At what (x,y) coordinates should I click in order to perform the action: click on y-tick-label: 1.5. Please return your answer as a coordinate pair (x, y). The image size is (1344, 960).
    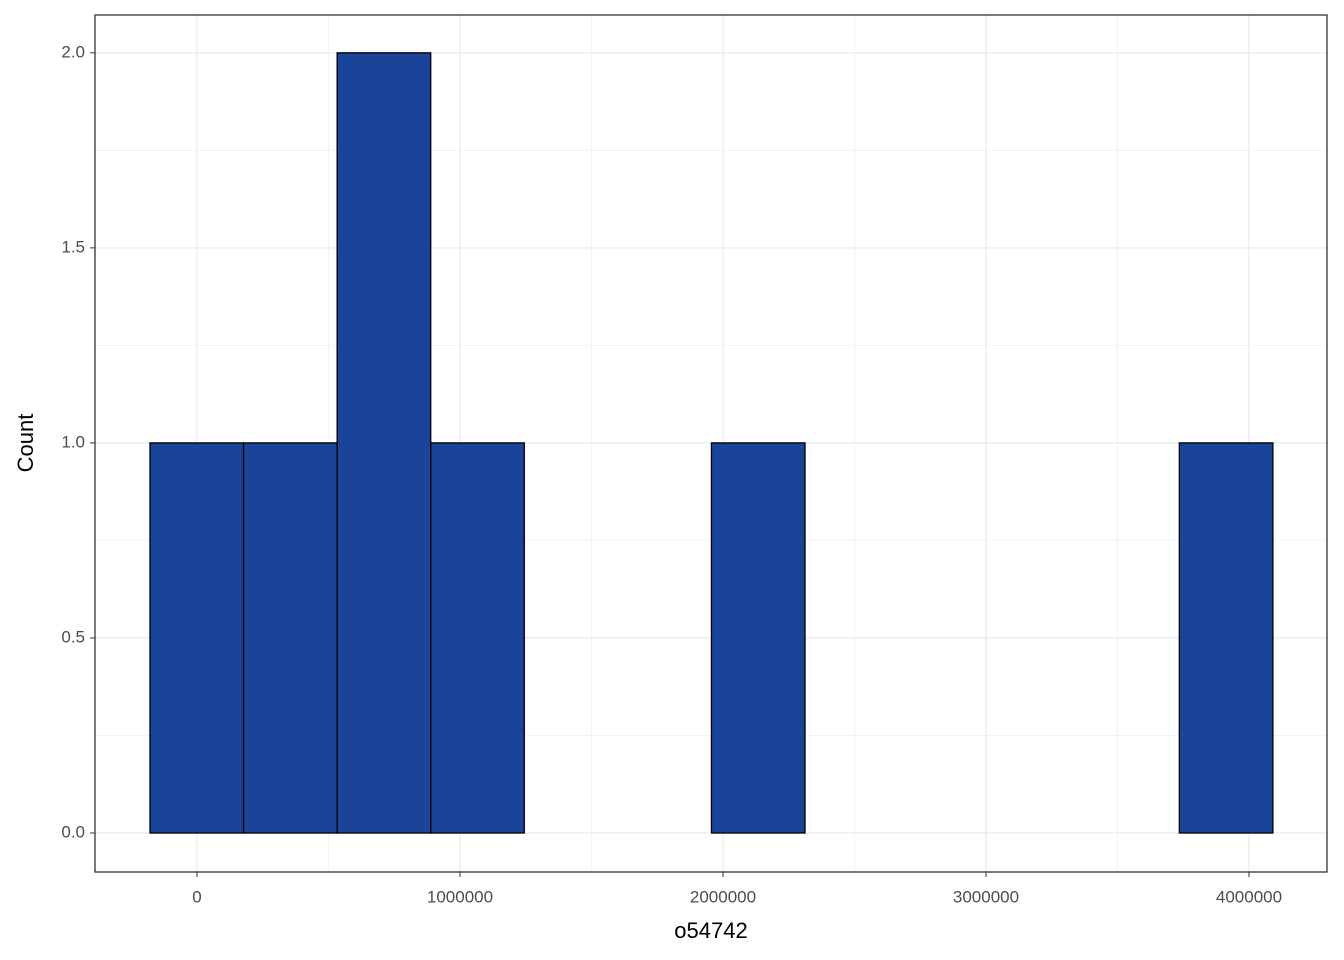
    Looking at the image, I should click on (73, 246).